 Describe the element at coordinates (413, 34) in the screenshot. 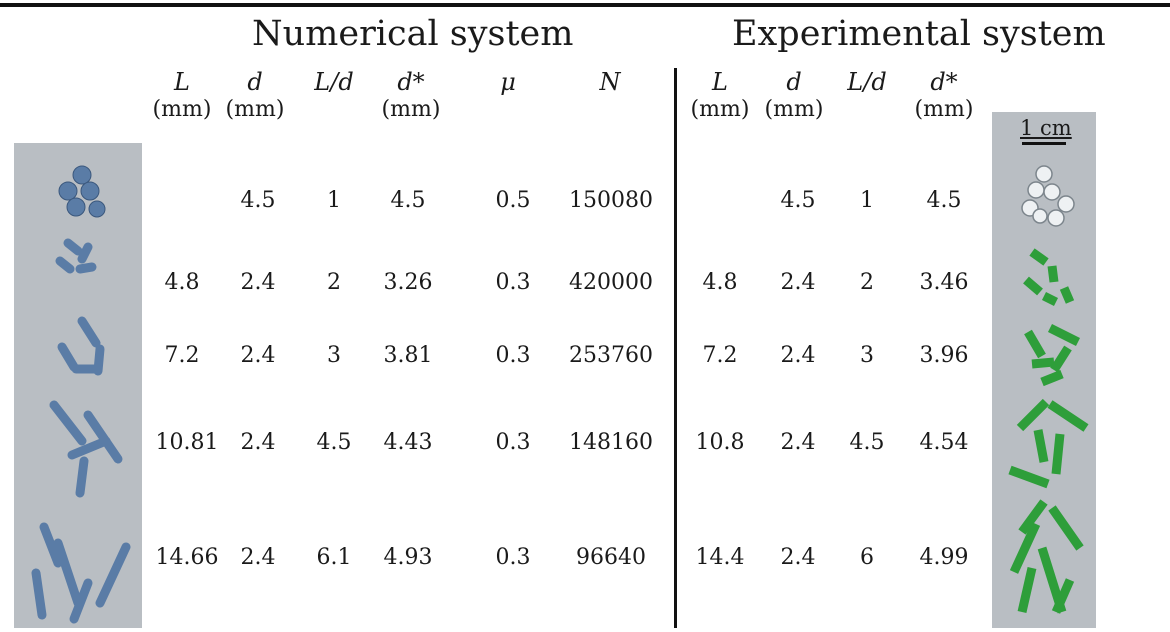

I see `numerical-system-title: Numerical system` at that location.